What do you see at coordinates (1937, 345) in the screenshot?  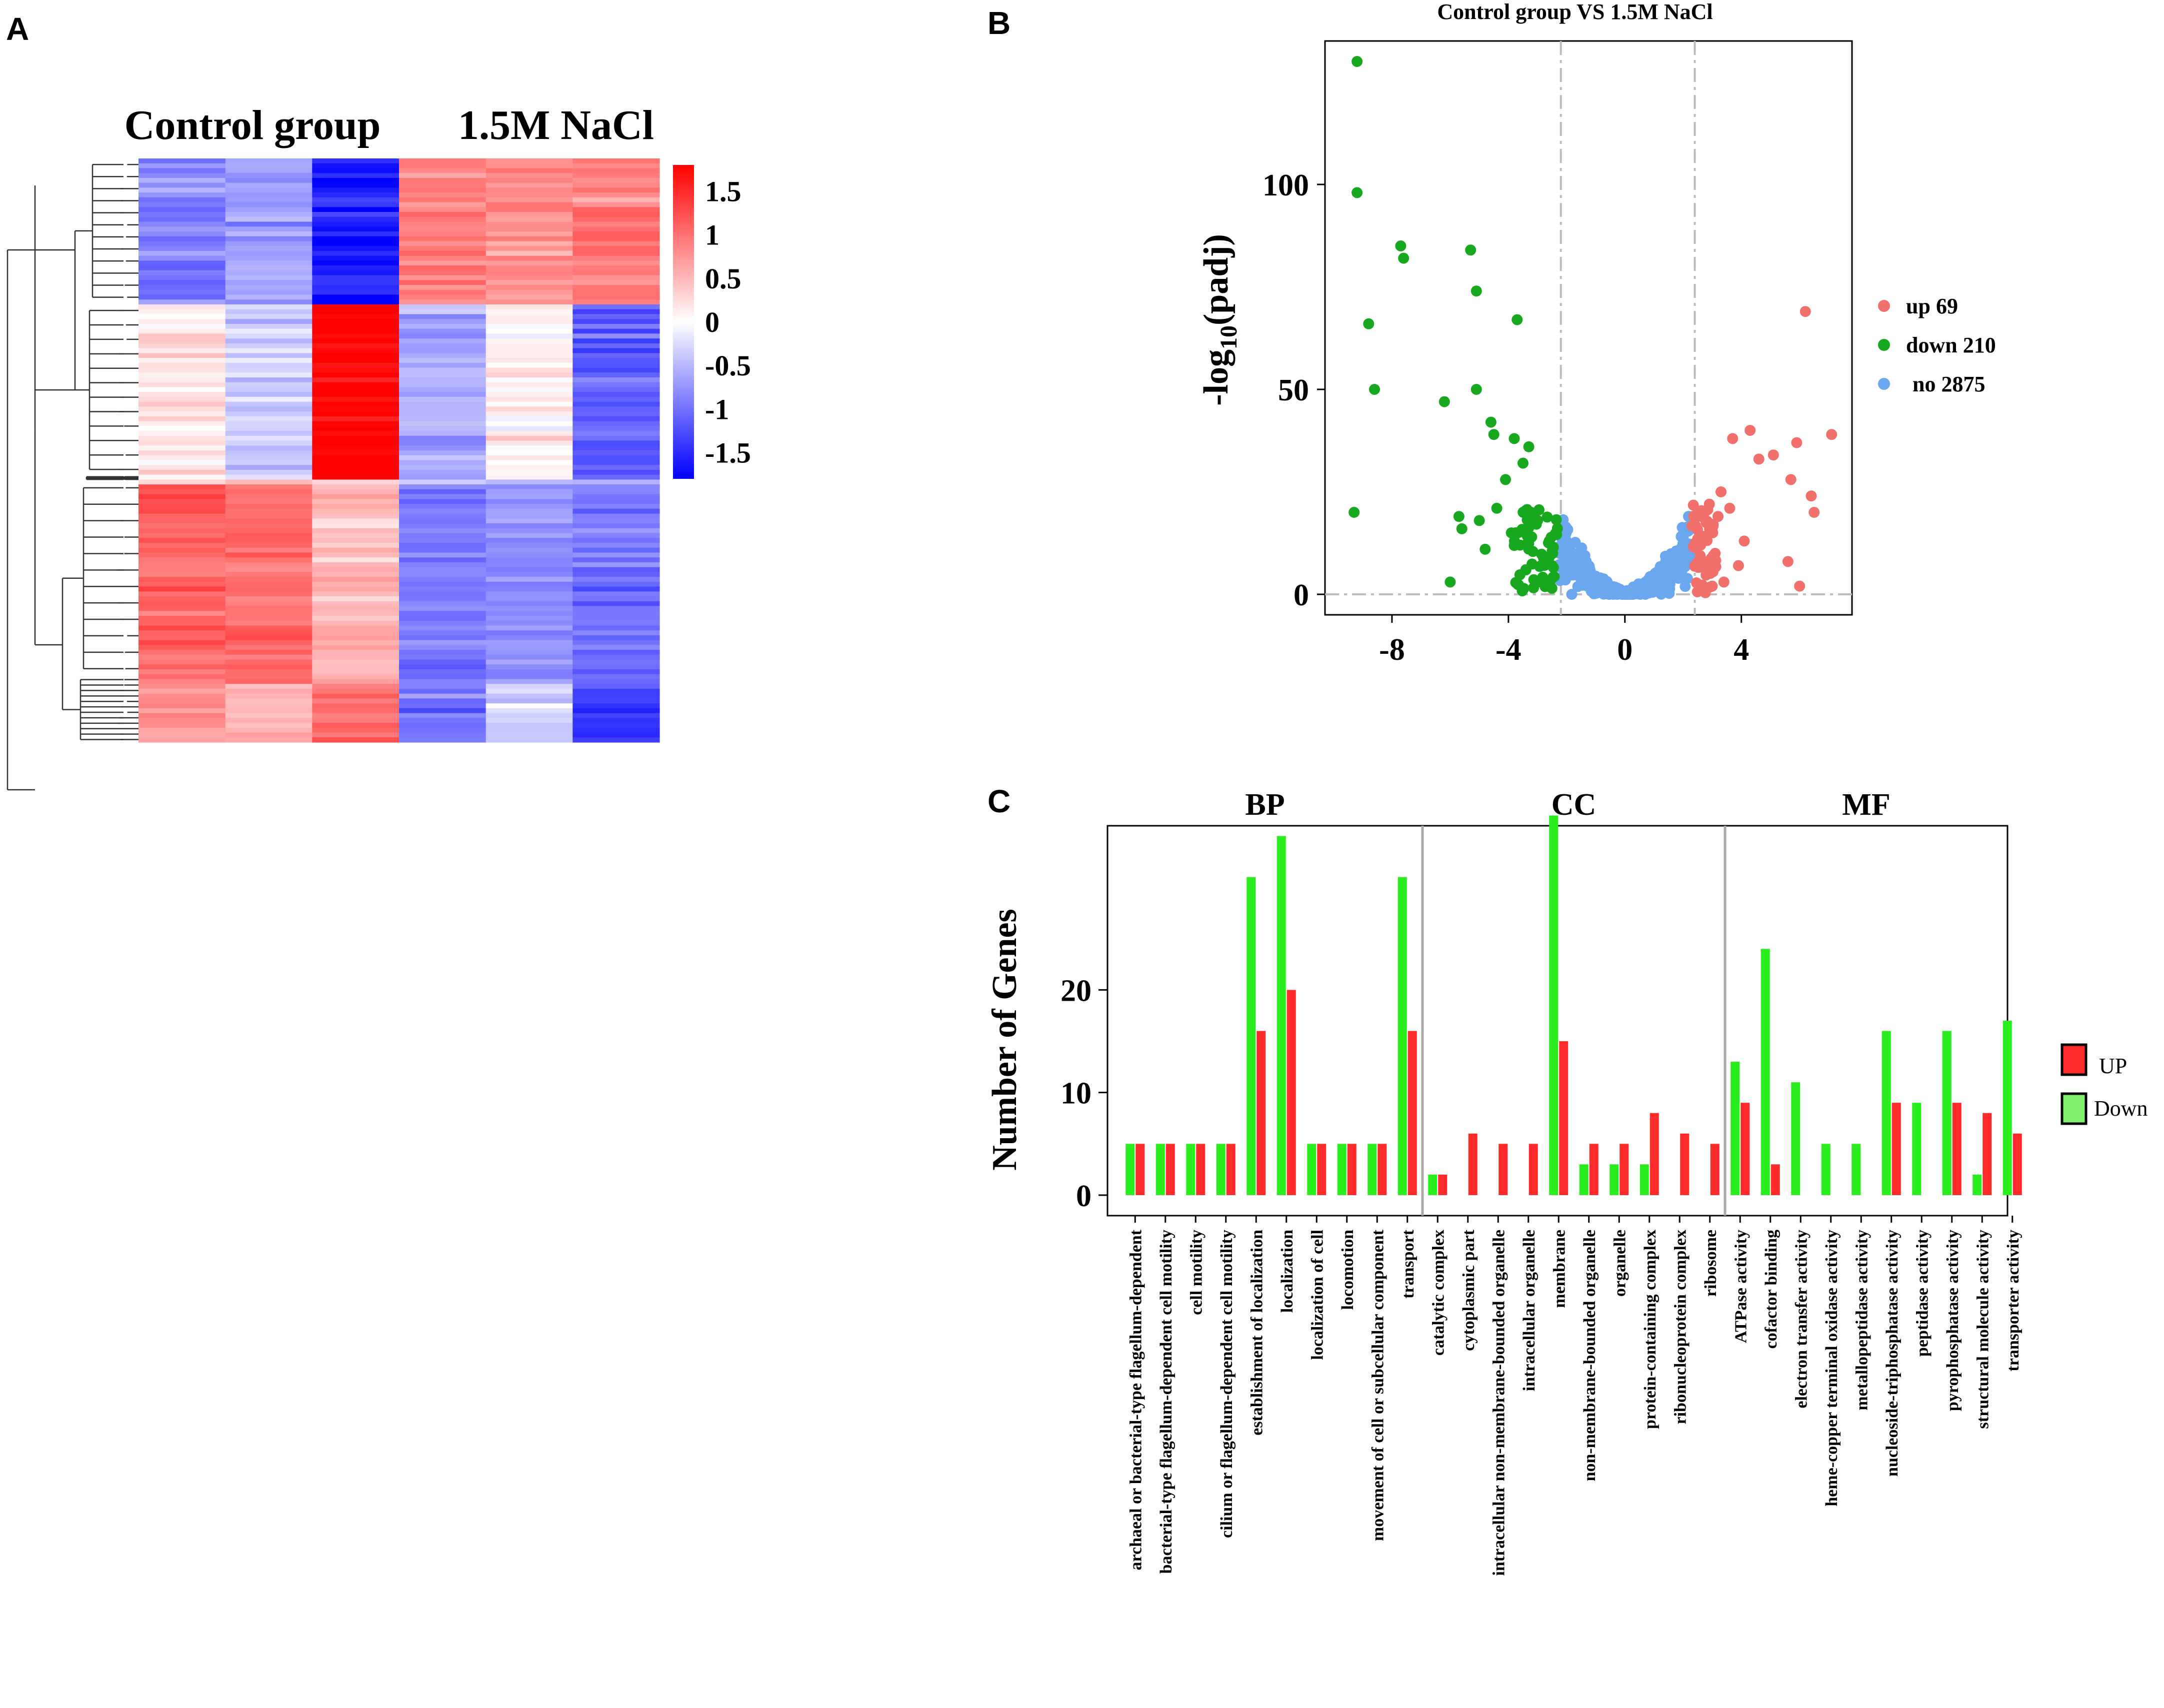 I see `volcano-legend: up 69 down 210 no 2875` at bounding box center [1937, 345].